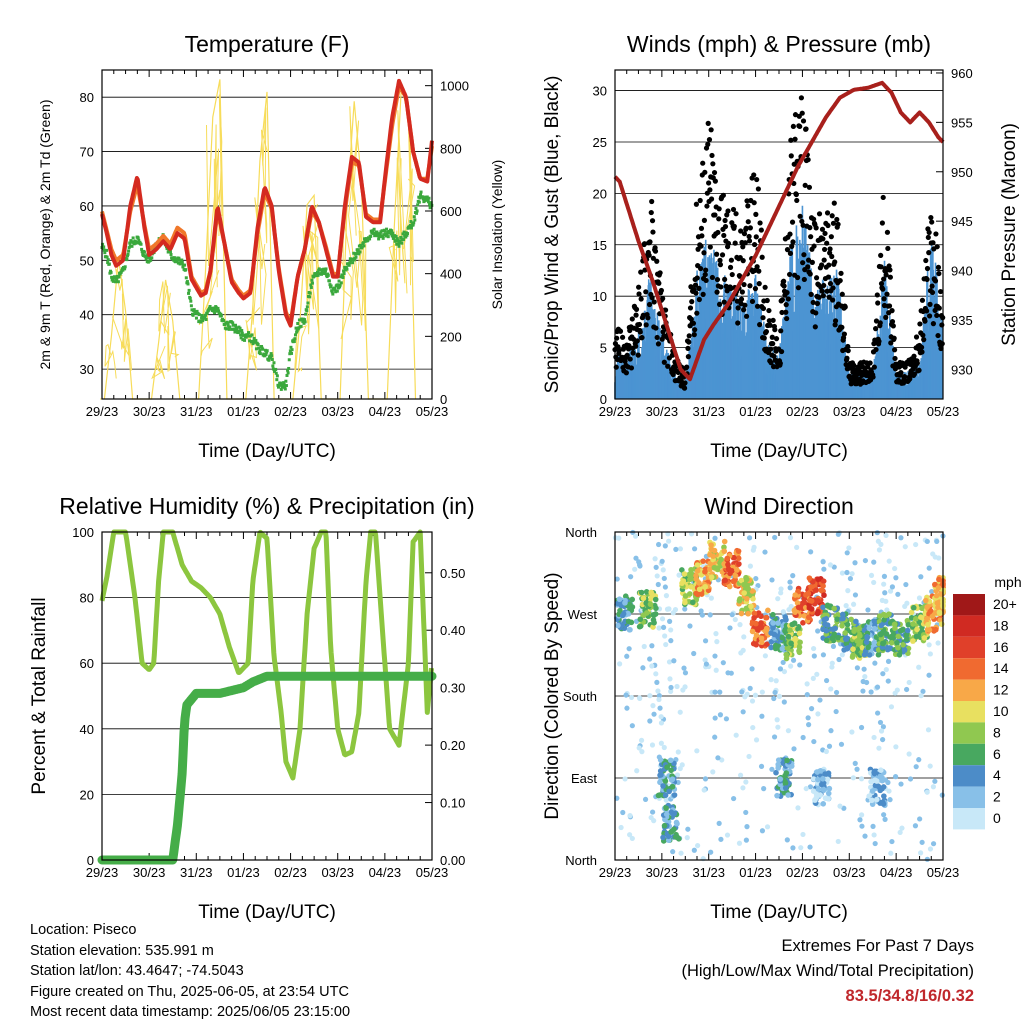 Image resolution: width=1024 pixels, height=1024 pixels. What do you see at coordinates (451, 274) in the screenshot?
I see `y2-tick-label: 400` at bounding box center [451, 274].